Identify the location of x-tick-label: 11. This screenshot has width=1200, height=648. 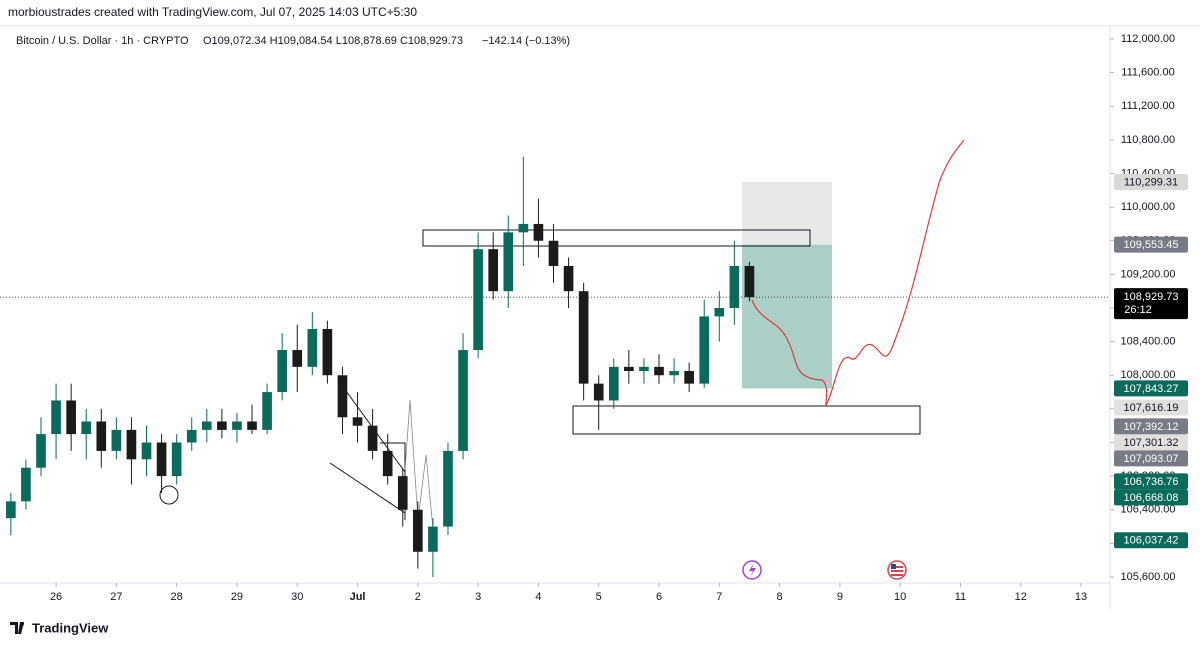
(960, 597).